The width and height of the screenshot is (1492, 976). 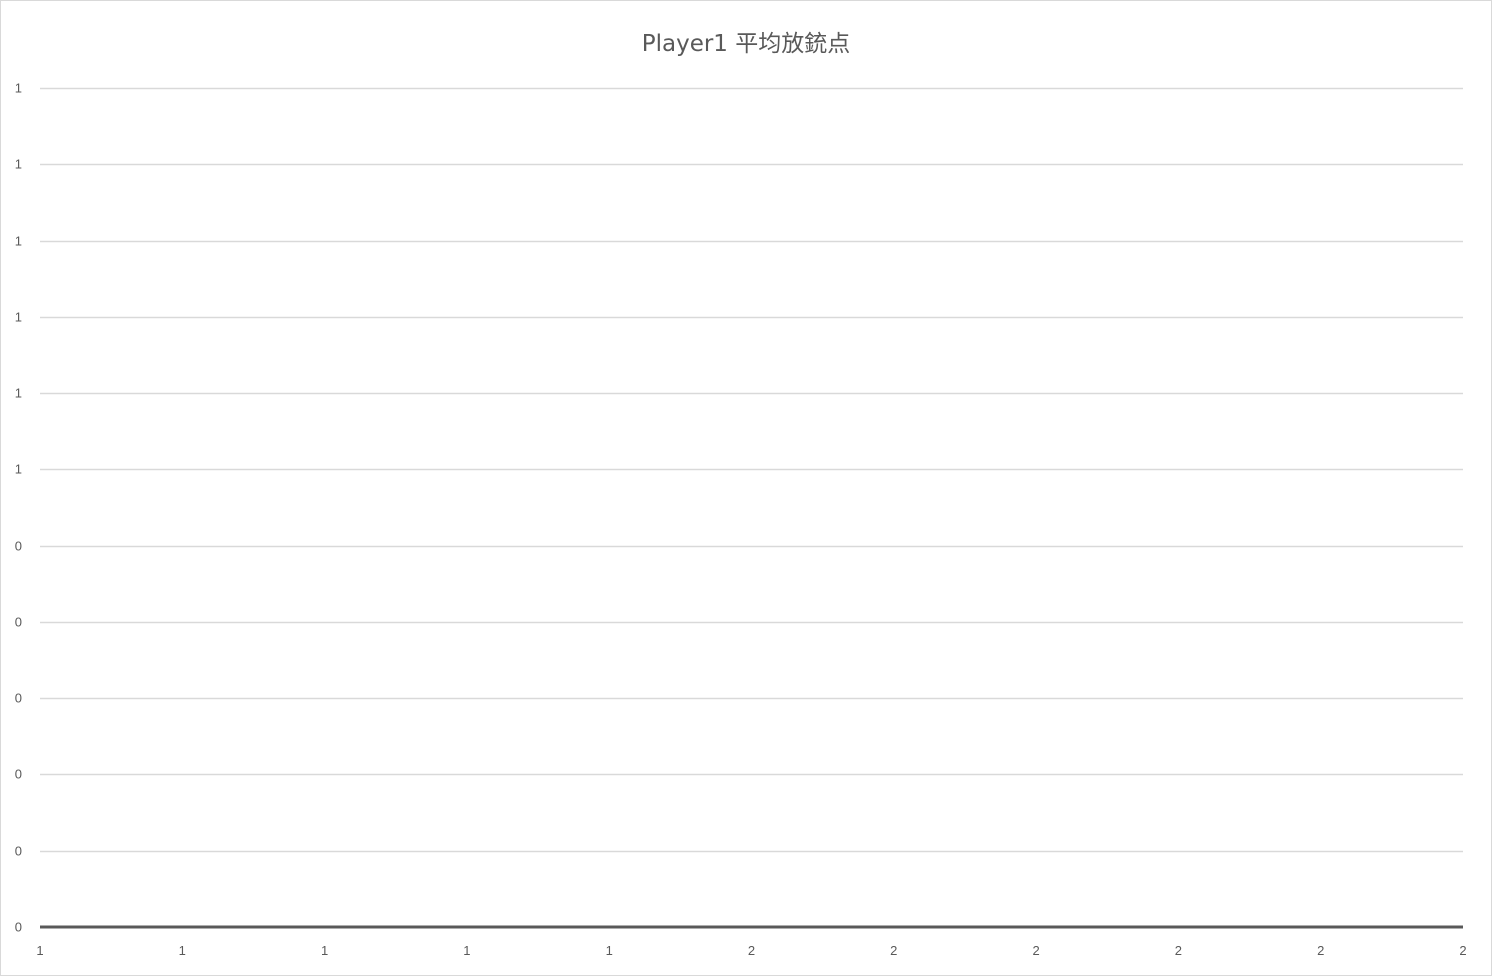 I want to click on y-axis-ticks: 0 0 0 0 0 0 1 1 1 1 1 1, so click(x=18, y=508).